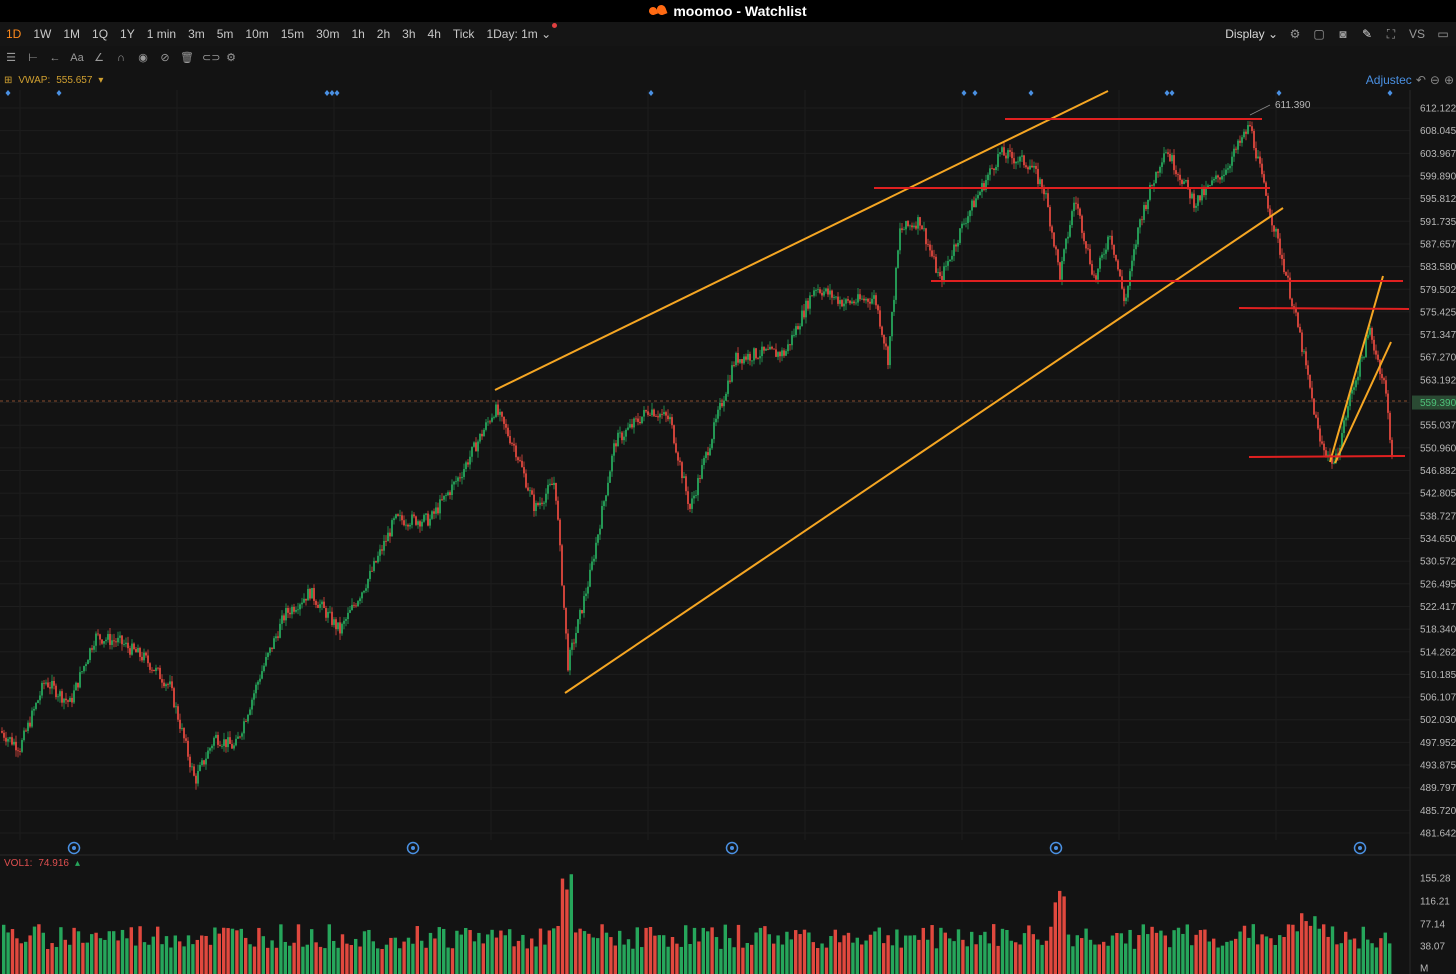 The image size is (1456, 974). Describe the element at coordinates (231, 58) in the screenshot. I see `gear-icon: ⚙` at that location.